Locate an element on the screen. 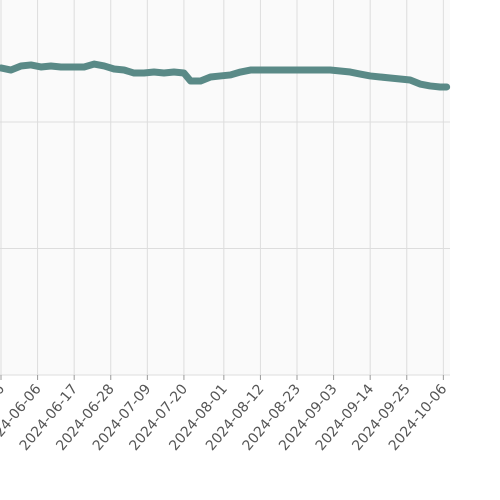 This screenshot has width=500, height=500. marks is located at coordinates (225, 75).